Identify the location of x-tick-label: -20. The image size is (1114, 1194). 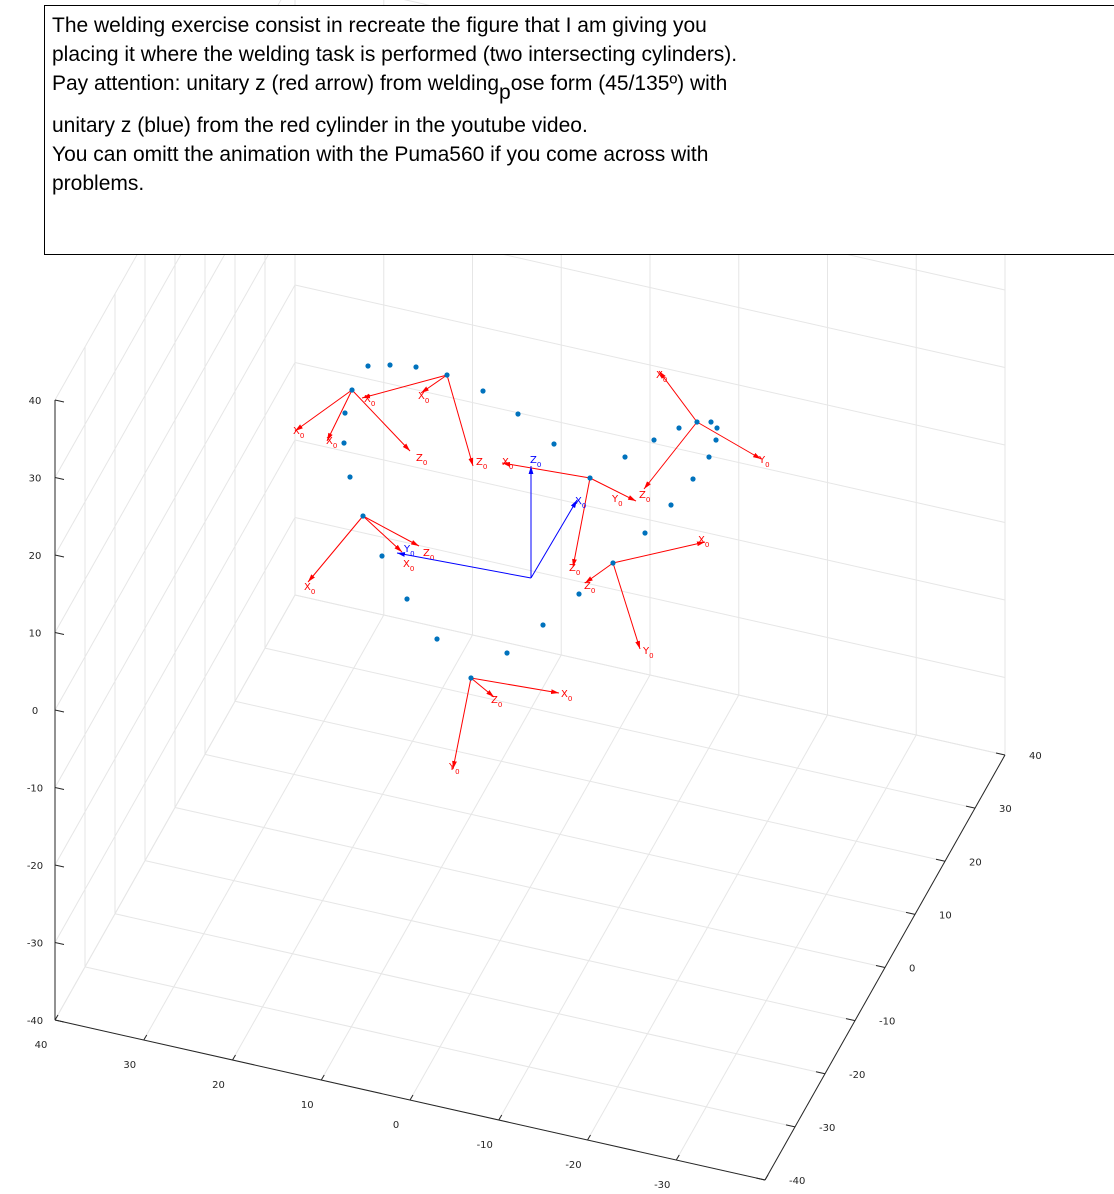
(573, 1165).